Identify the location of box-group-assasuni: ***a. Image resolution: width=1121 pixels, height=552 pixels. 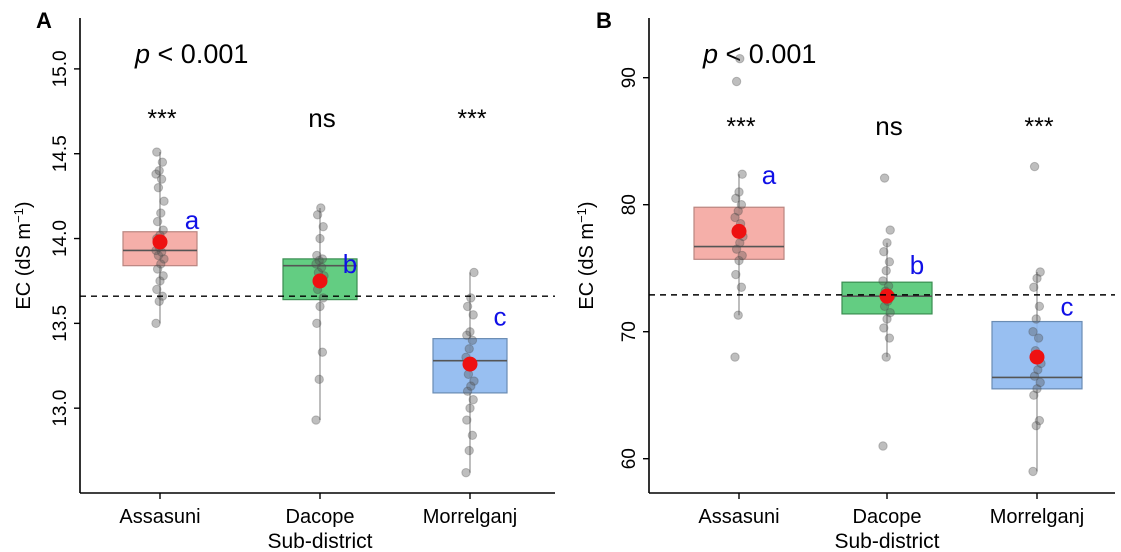
(739, 207).